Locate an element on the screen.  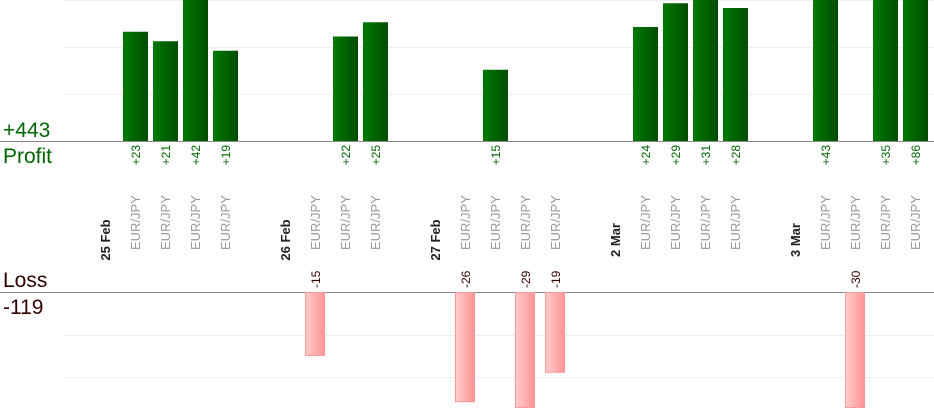
date-label: 26 Feb is located at coordinates (285, 239).